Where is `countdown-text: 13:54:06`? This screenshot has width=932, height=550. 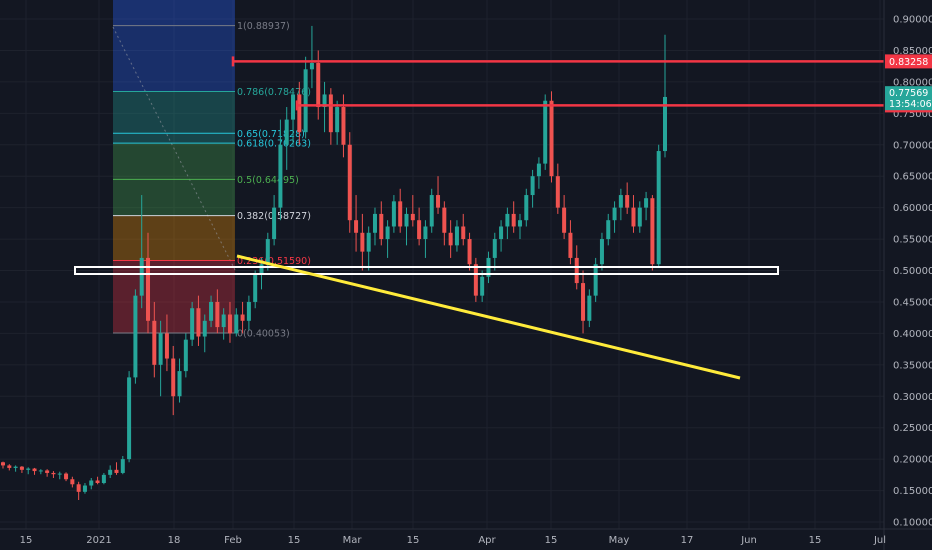 countdown-text: 13:54:06 is located at coordinates (910, 104).